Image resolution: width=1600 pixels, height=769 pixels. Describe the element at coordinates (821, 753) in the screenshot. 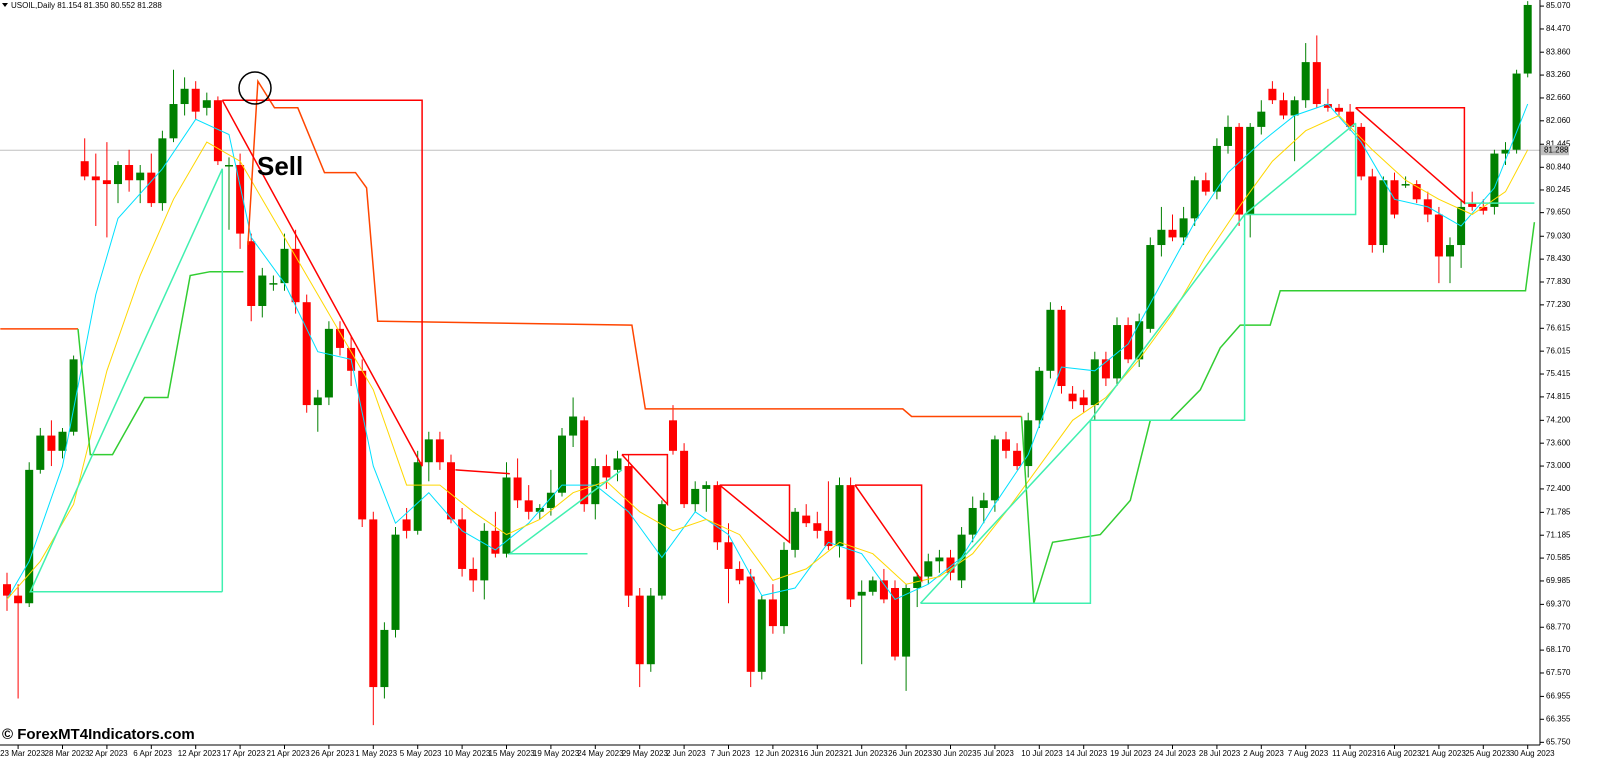

I see `x-tick-label: 16 Jun 2023` at that location.